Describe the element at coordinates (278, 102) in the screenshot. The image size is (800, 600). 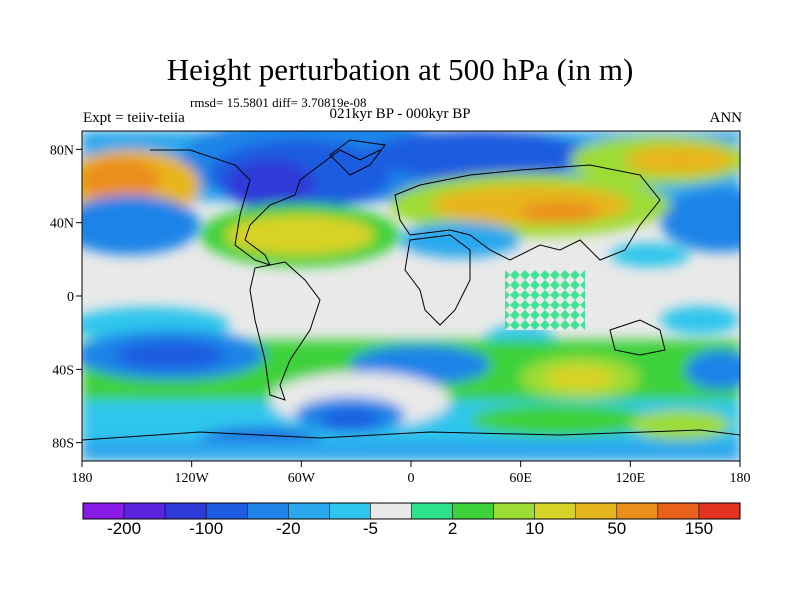
I see `stats-line: rmsd= 15.5801 diff= 3.70819e-08` at that location.